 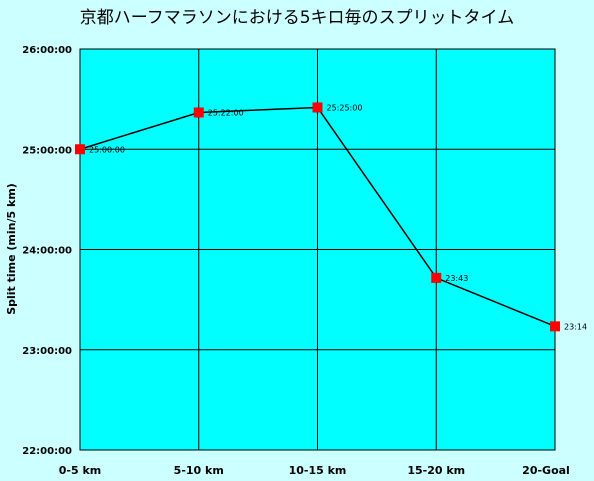 I want to click on data-label: 25:25:00, so click(x=345, y=107).